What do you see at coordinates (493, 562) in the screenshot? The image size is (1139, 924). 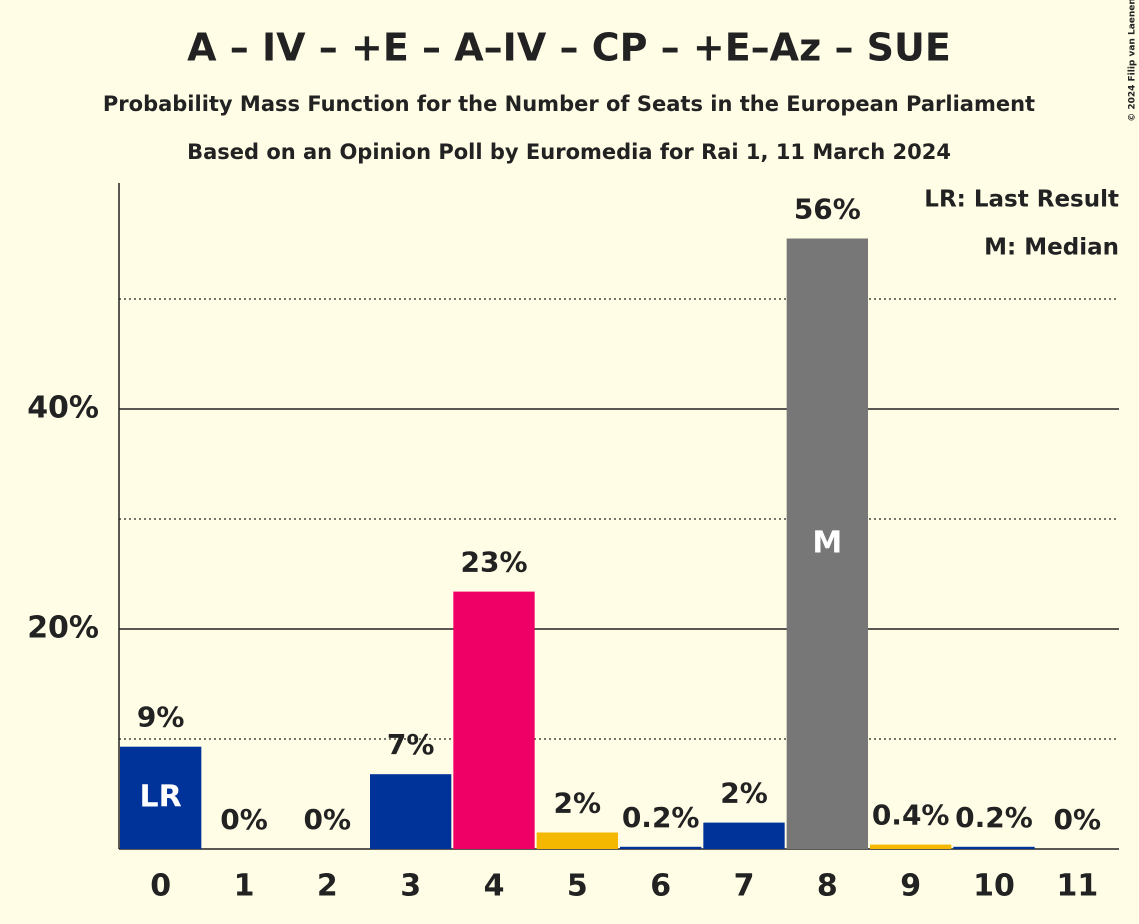 I see `value-label: 23%` at bounding box center [493, 562].